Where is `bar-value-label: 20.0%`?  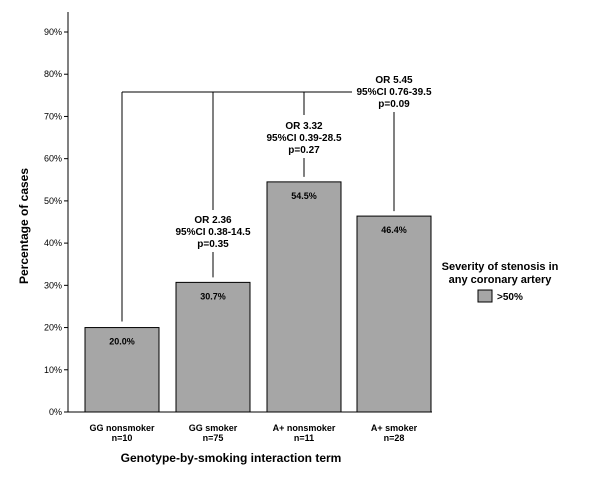 bar-value-label: 20.0% is located at coordinates (122, 342).